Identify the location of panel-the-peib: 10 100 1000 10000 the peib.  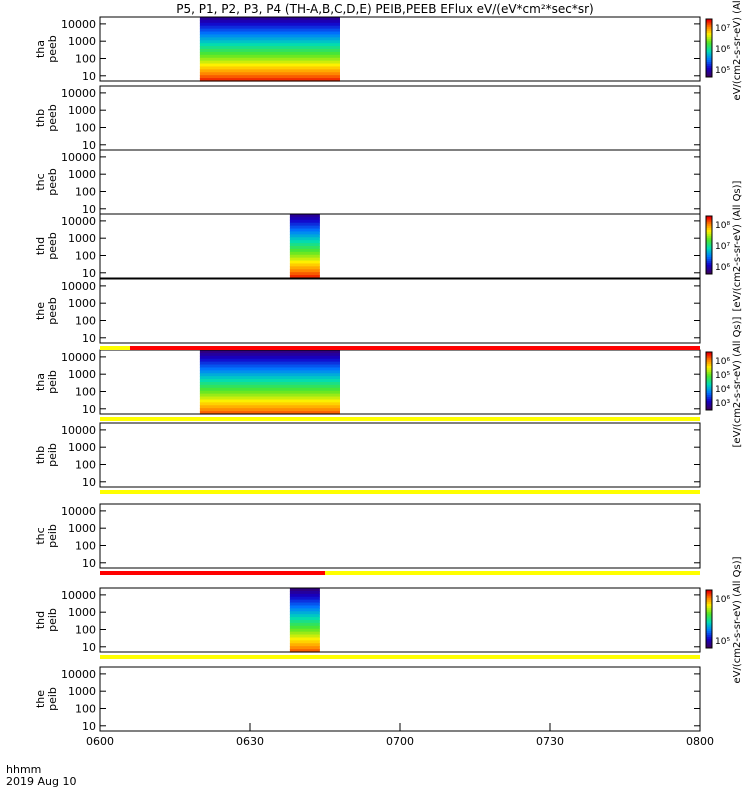
(367, 699).